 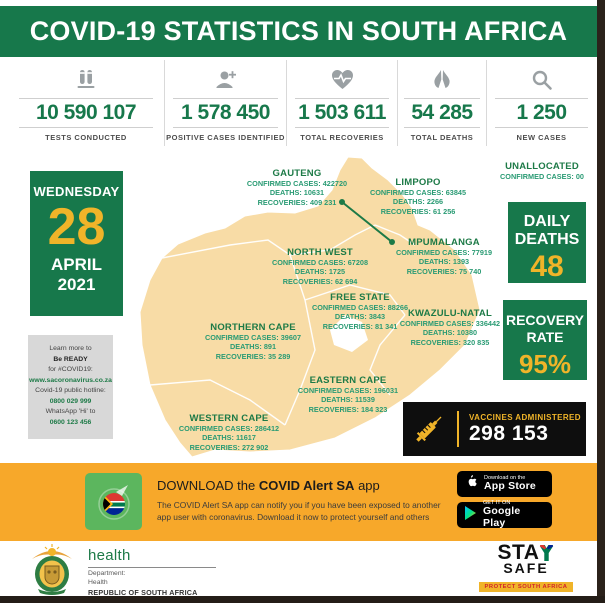 I want to click on download-title: DOWNLOAD the COVID Alert SA app, so click(x=268, y=485).